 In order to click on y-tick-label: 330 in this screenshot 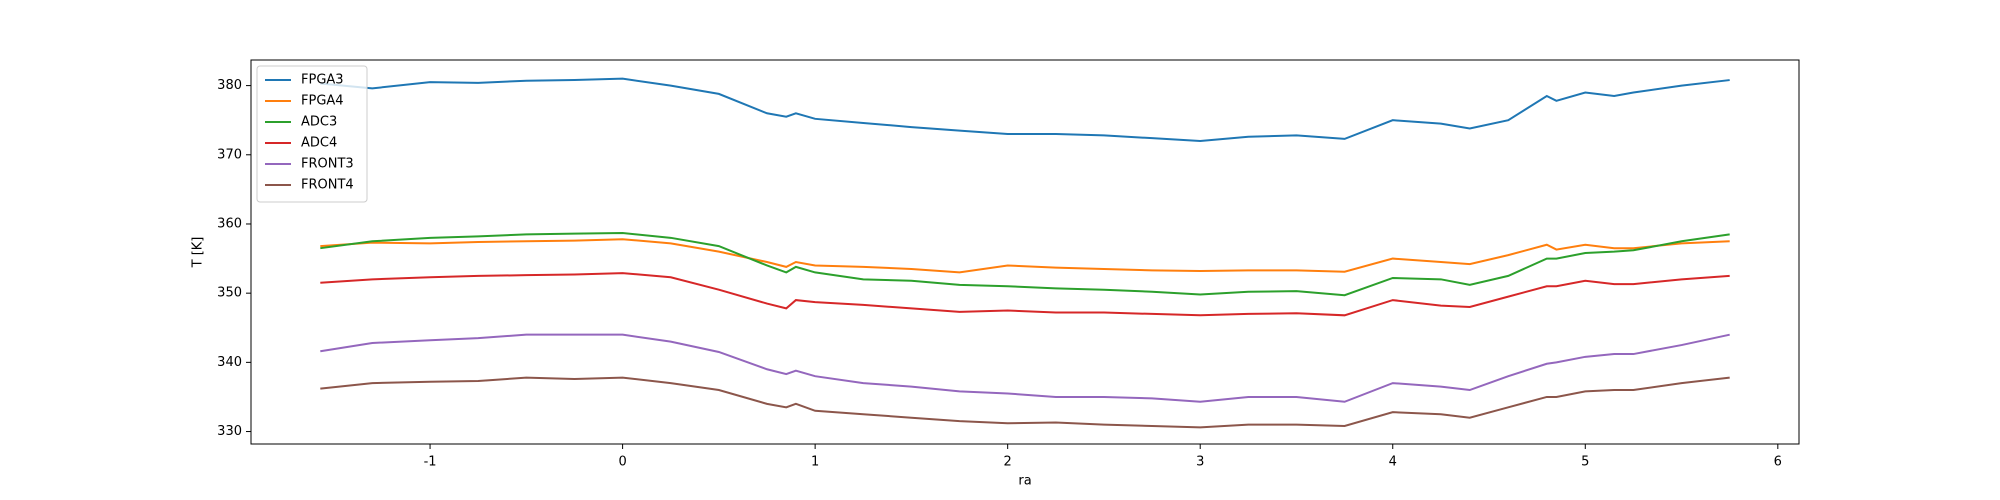, I will do `click(229, 431)`.